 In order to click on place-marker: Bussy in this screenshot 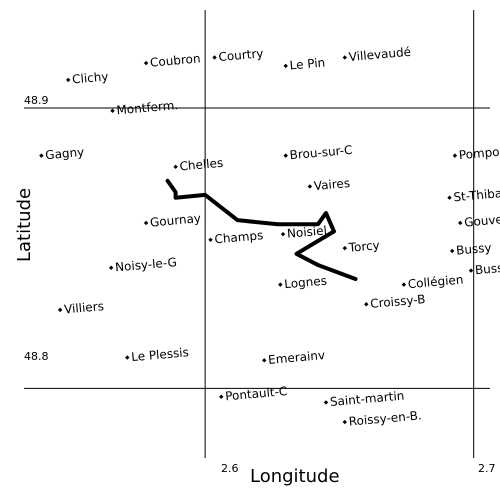, I will do `click(471, 249)`.